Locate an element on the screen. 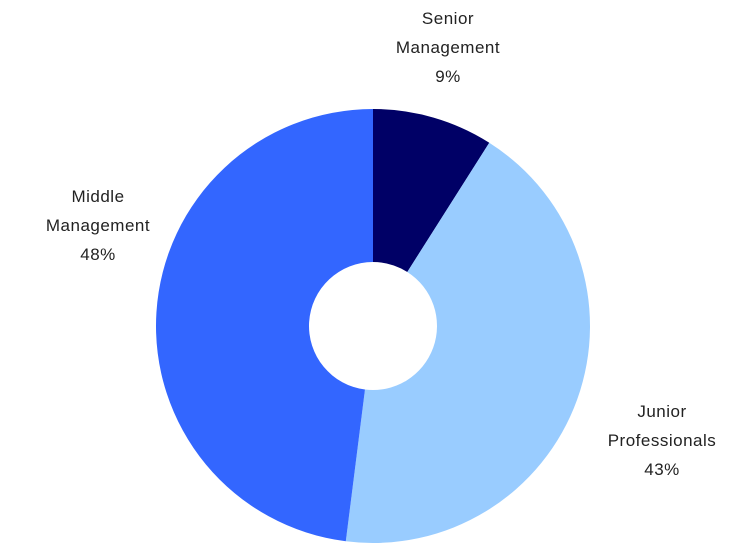 The width and height of the screenshot is (742, 543). category-label: Junior Professionals is located at coordinates (662, 426).